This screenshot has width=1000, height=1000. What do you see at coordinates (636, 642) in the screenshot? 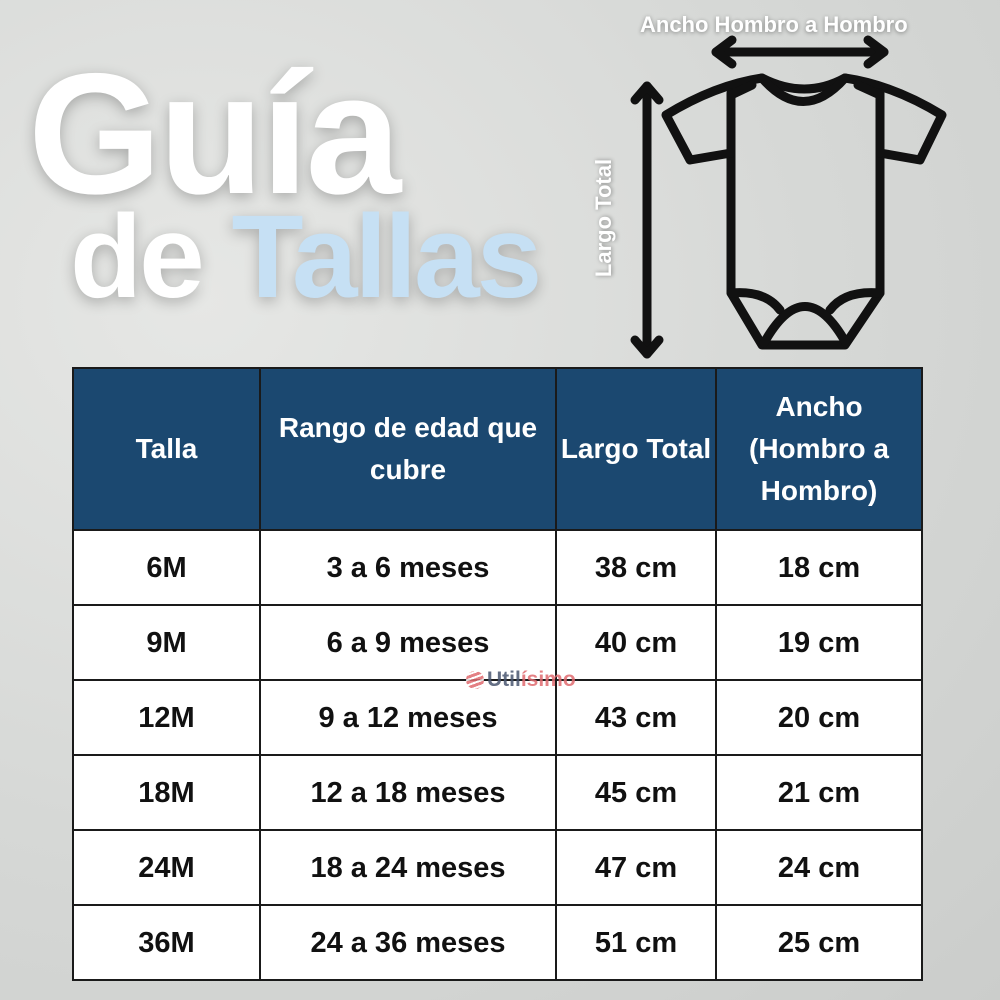
I see `cell-largo: 40 cm` at bounding box center [636, 642].